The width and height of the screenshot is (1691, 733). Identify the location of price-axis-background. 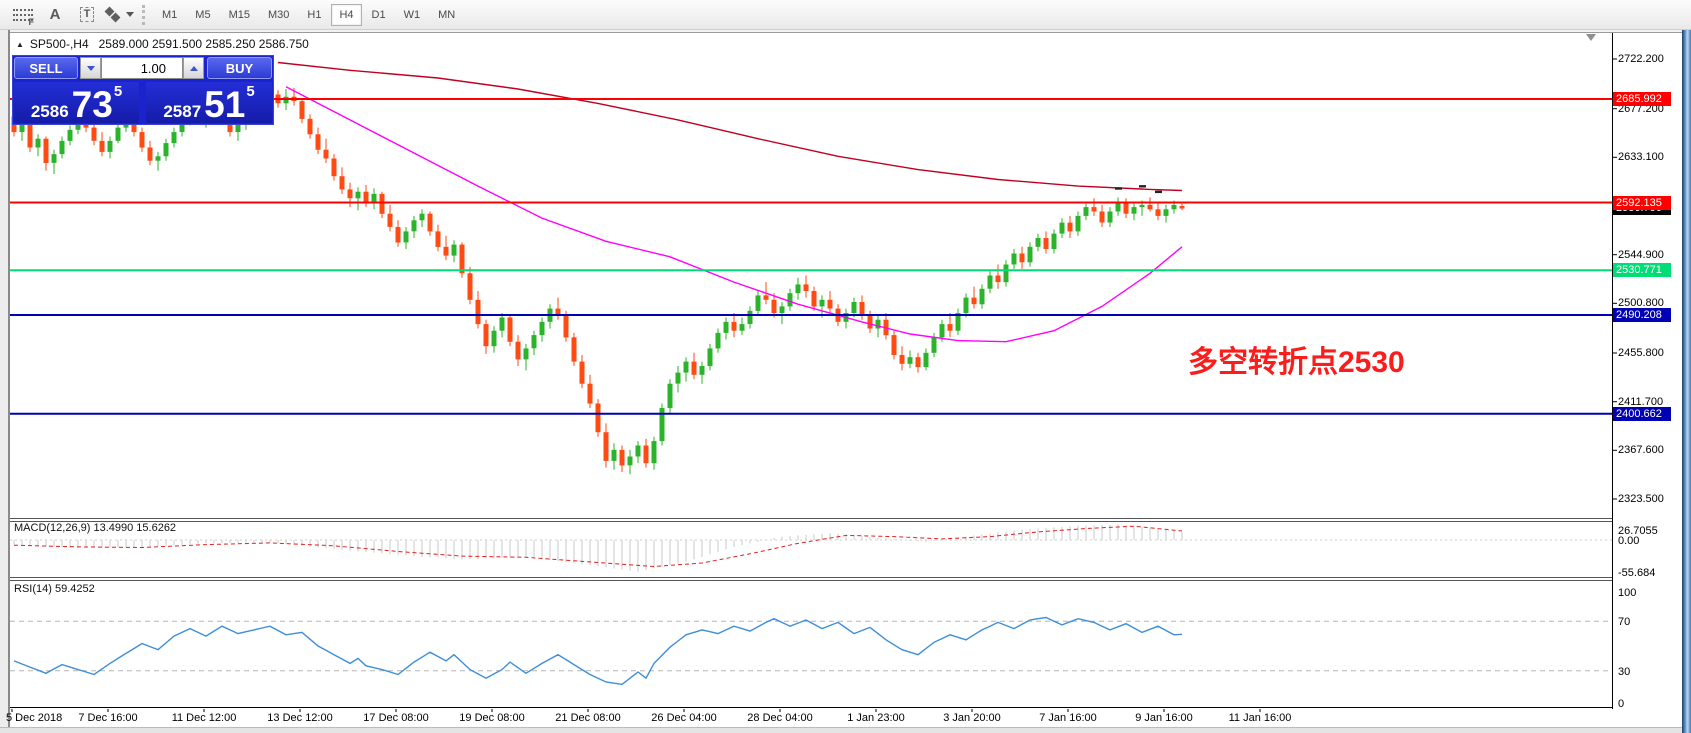
(1647, 380).